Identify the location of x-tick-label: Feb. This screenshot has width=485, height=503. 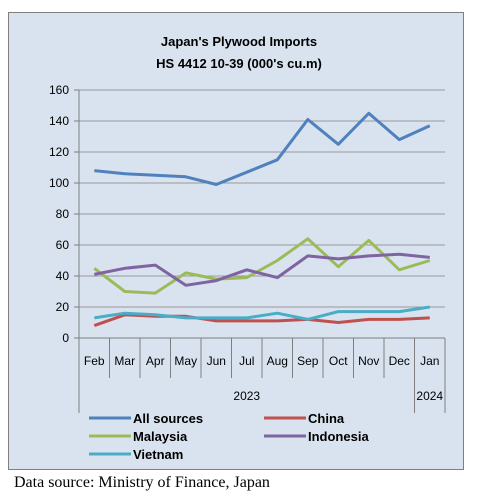
(94, 361).